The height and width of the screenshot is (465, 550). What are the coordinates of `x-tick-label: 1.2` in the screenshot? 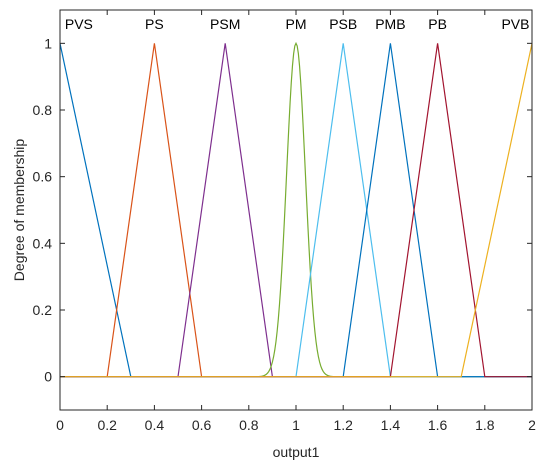 It's located at (343, 425).